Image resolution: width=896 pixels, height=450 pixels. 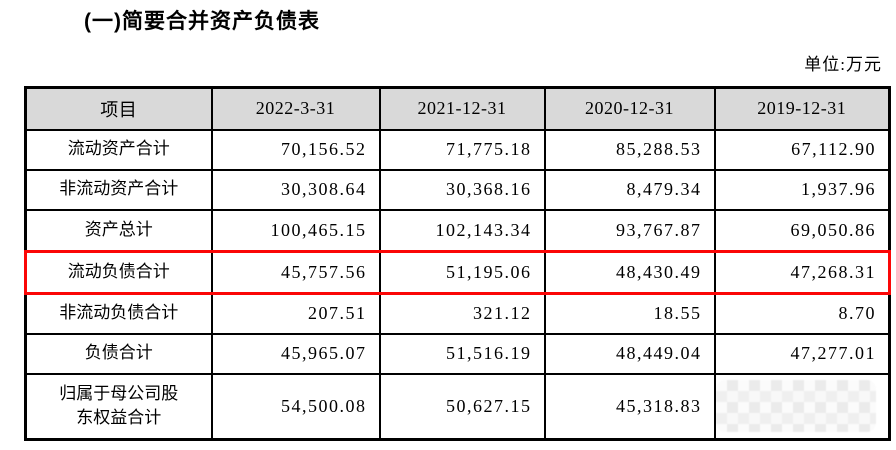 I want to click on value-cell: 321.12, so click(x=462, y=313).